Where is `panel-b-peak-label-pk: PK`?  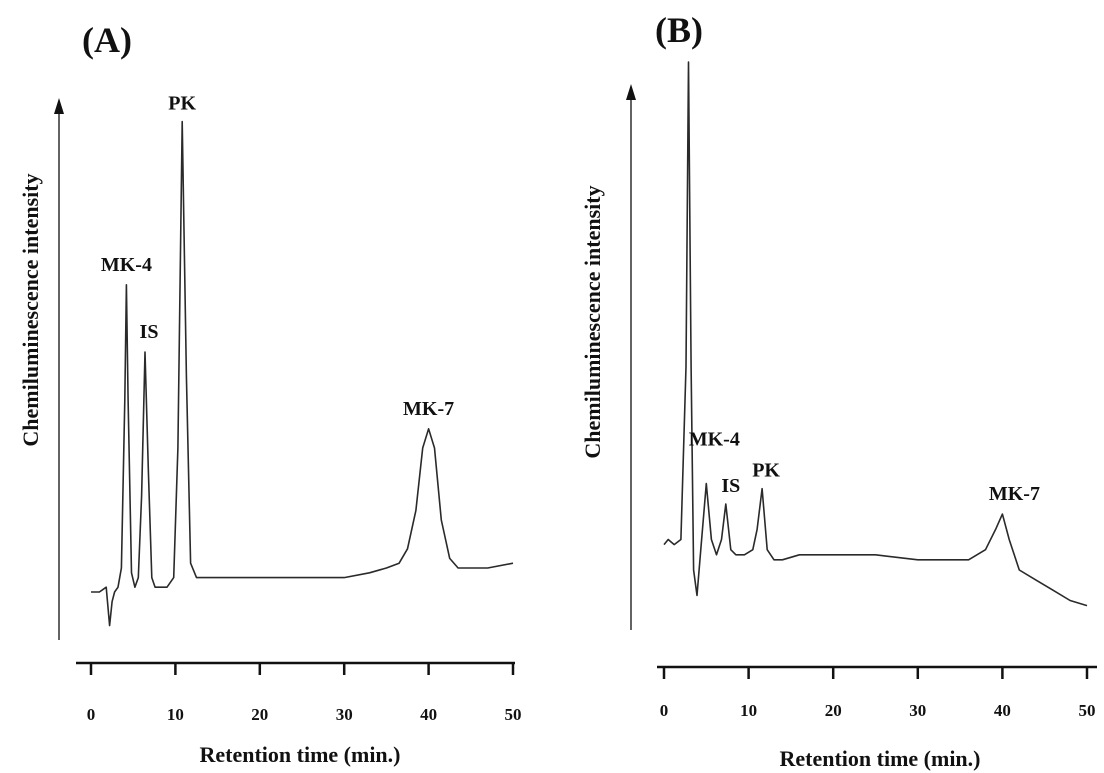 panel-b-peak-label-pk: PK is located at coordinates (766, 471).